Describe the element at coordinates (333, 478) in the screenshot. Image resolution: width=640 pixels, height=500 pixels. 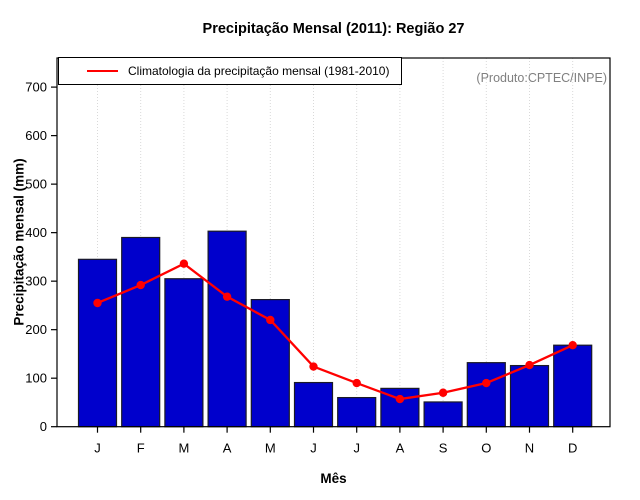
I see `x-axis-title: Mês` at that location.